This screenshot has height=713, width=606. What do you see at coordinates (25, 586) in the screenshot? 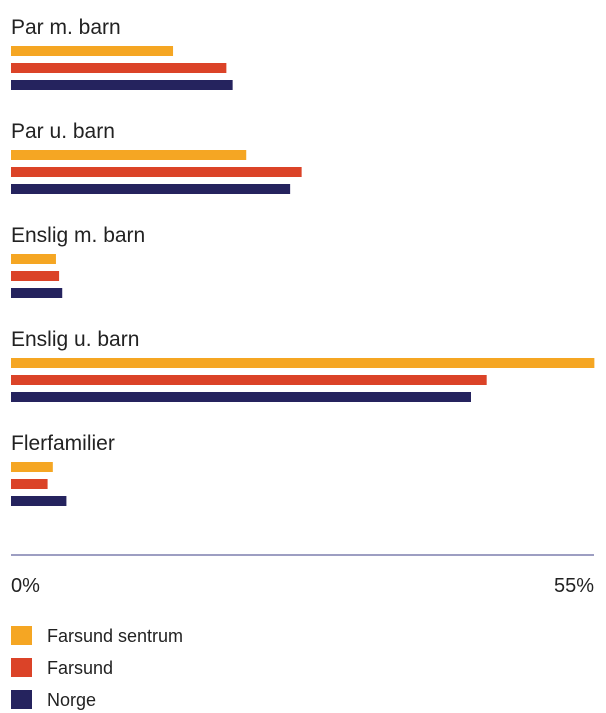
I see `x-tick-label-min: 0%` at bounding box center [25, 586].